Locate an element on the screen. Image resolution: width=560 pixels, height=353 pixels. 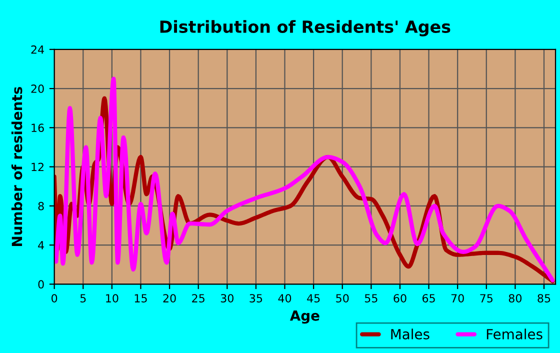
x-tick-label: 75 is located at coordinates (486, 298).